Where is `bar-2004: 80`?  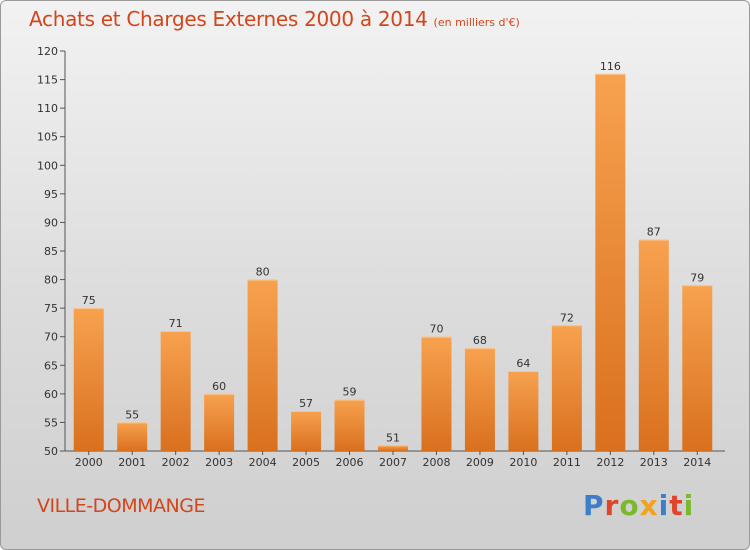 bar-2004: 80 is located at coordinates (262, 358).